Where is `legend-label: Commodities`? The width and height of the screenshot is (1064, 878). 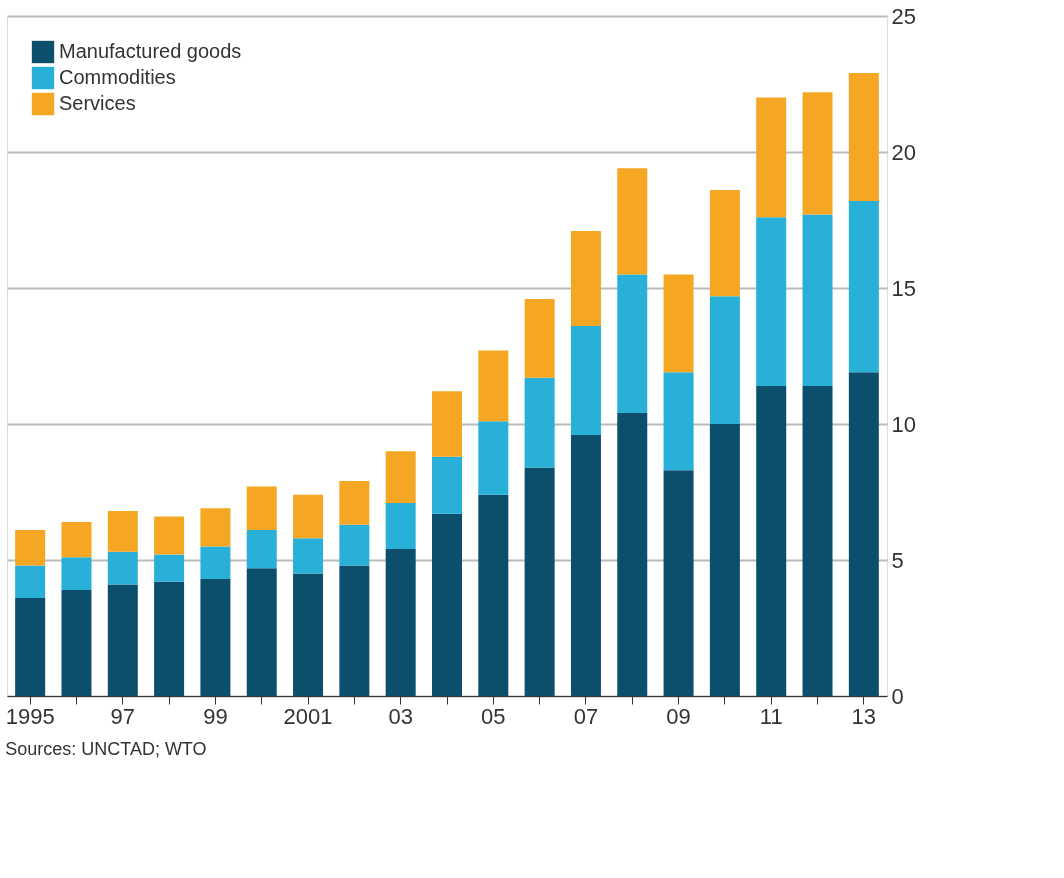
legend-label: Commodities is located at coordinates (117, 77).